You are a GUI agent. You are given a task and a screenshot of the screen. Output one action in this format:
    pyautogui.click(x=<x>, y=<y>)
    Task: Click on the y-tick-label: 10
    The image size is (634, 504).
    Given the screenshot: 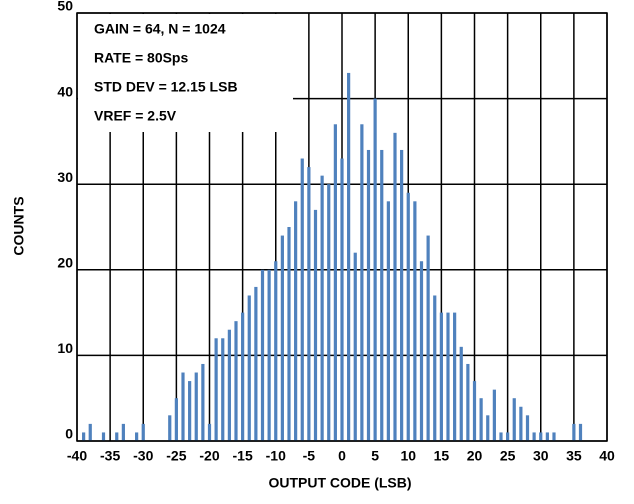 What is the action you would take?
    pyautogui.click(x=65, y=348)
    